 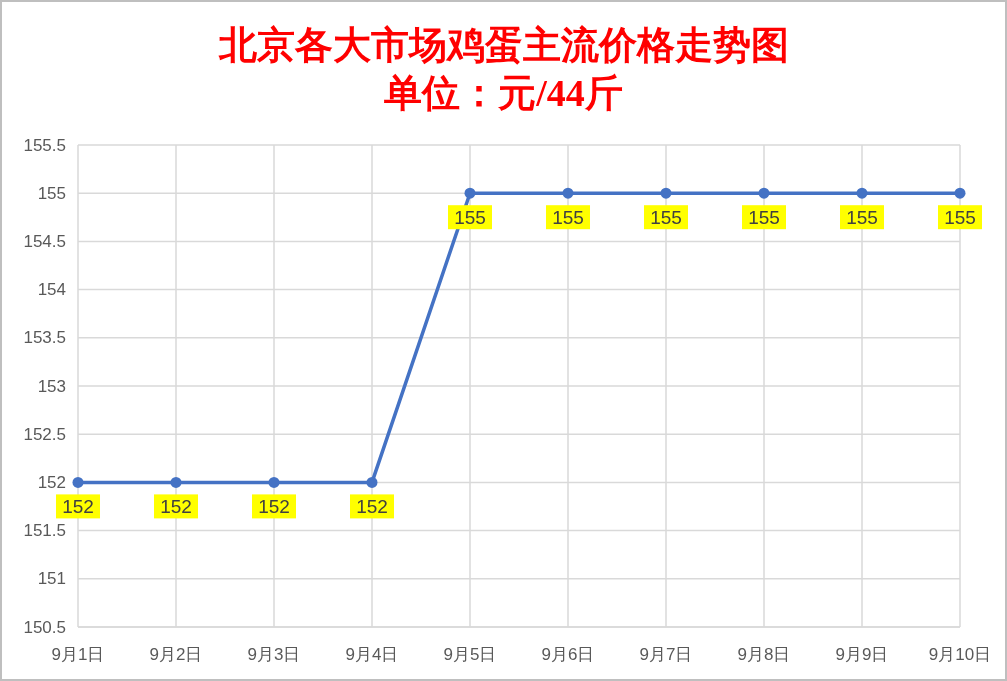 I want to click on y-tick-label: 154, so click(x=51, y=290).